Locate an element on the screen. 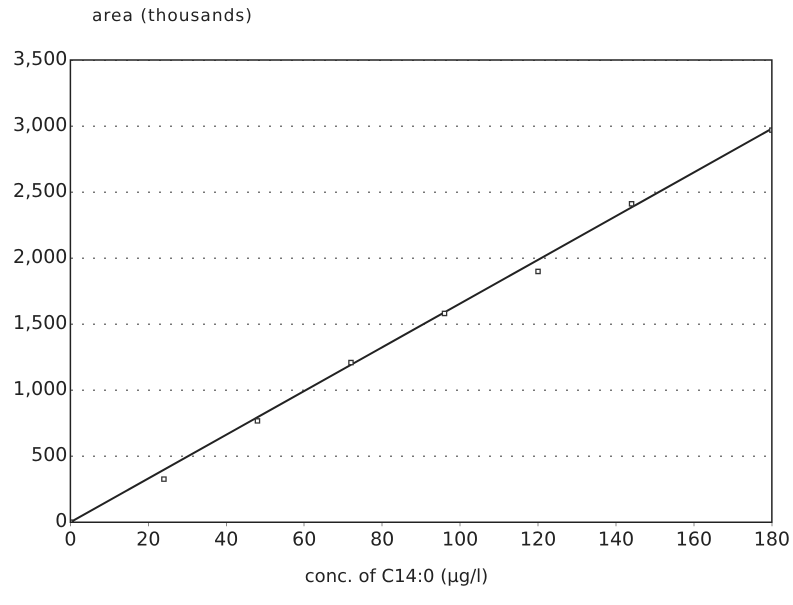 Image resolution: width=793 pixels, height=605 pixels. y-axis-title: area (thousands) is located at coordinates (172, 16).